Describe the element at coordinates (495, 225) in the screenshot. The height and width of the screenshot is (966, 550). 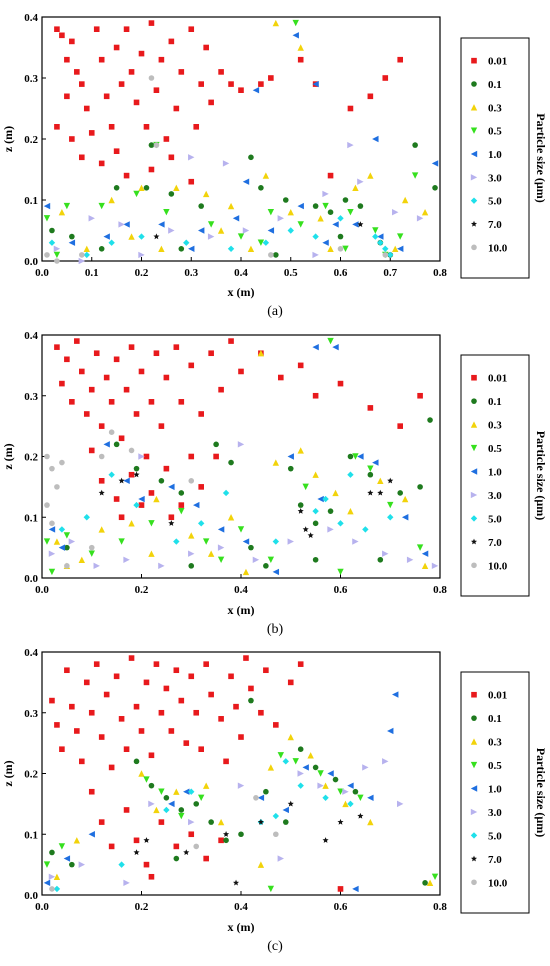
I see `legend-label: 7.0` at that location.